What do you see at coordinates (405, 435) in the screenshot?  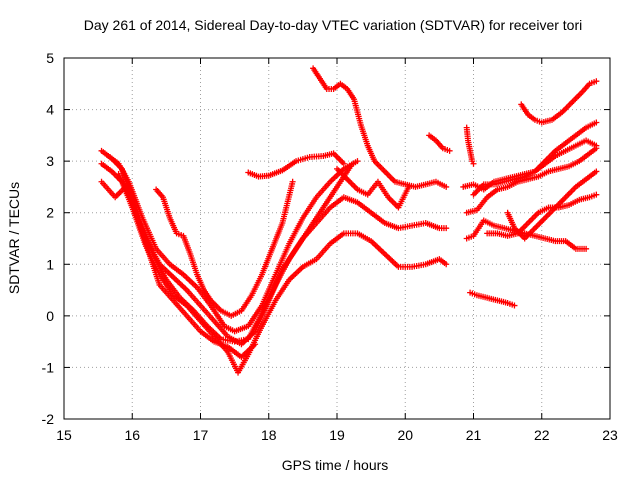 I see `x-tick-label: 20` at bounding box center [405, 435].